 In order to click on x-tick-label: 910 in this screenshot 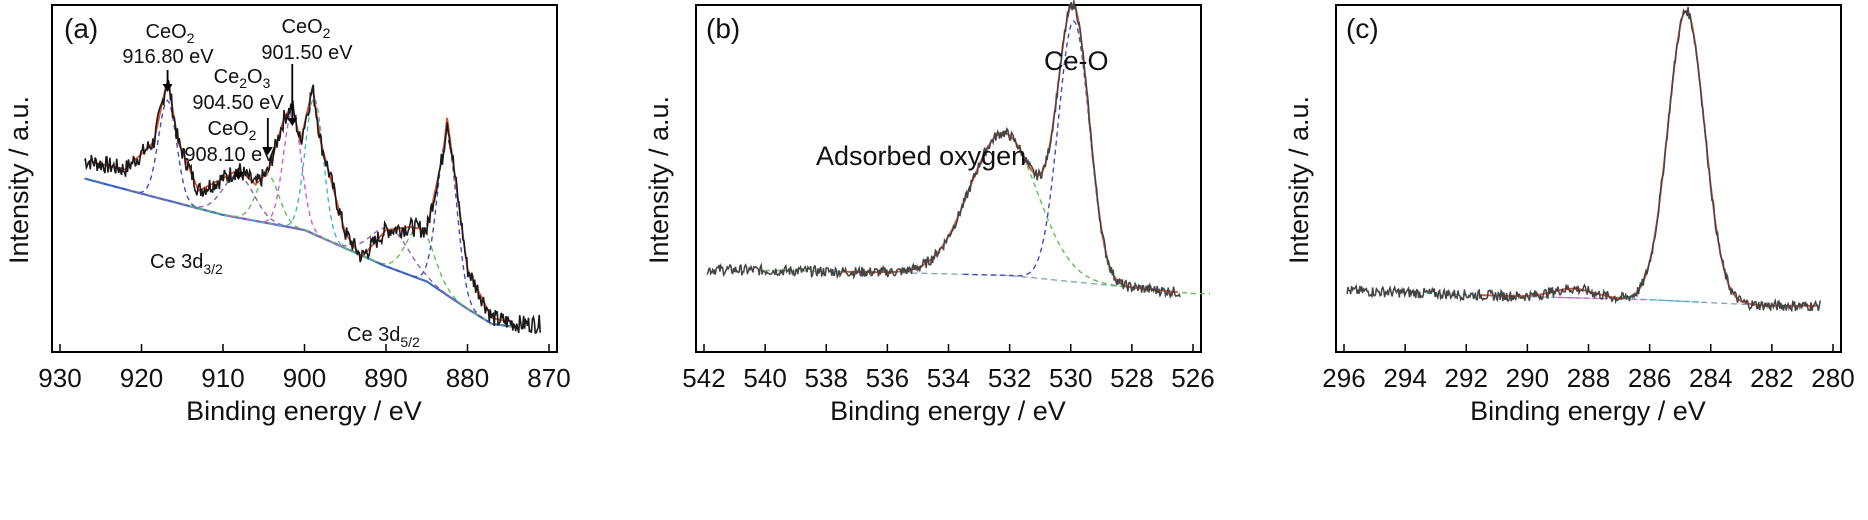, I will do `click(222, 378)`.